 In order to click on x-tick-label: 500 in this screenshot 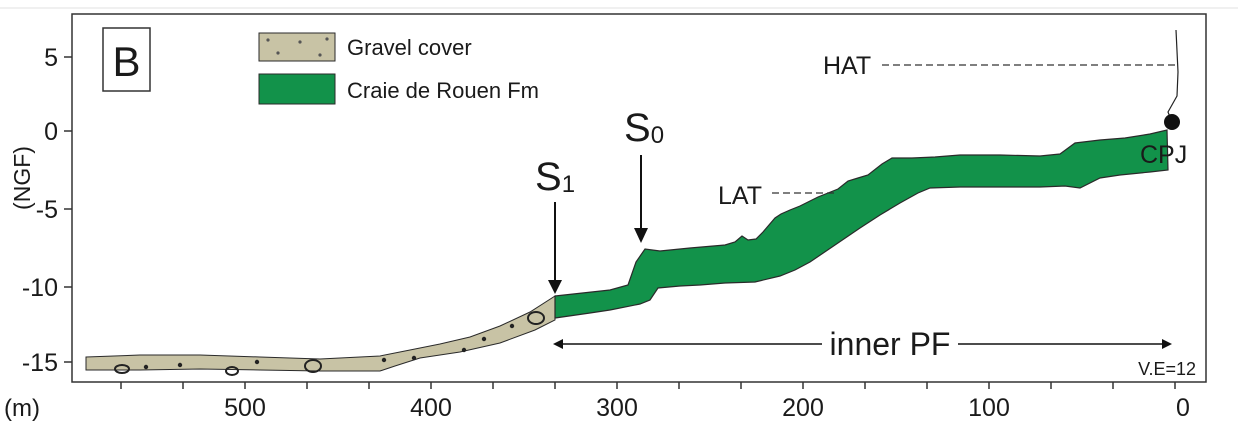, I will do `click(245, 408)`.